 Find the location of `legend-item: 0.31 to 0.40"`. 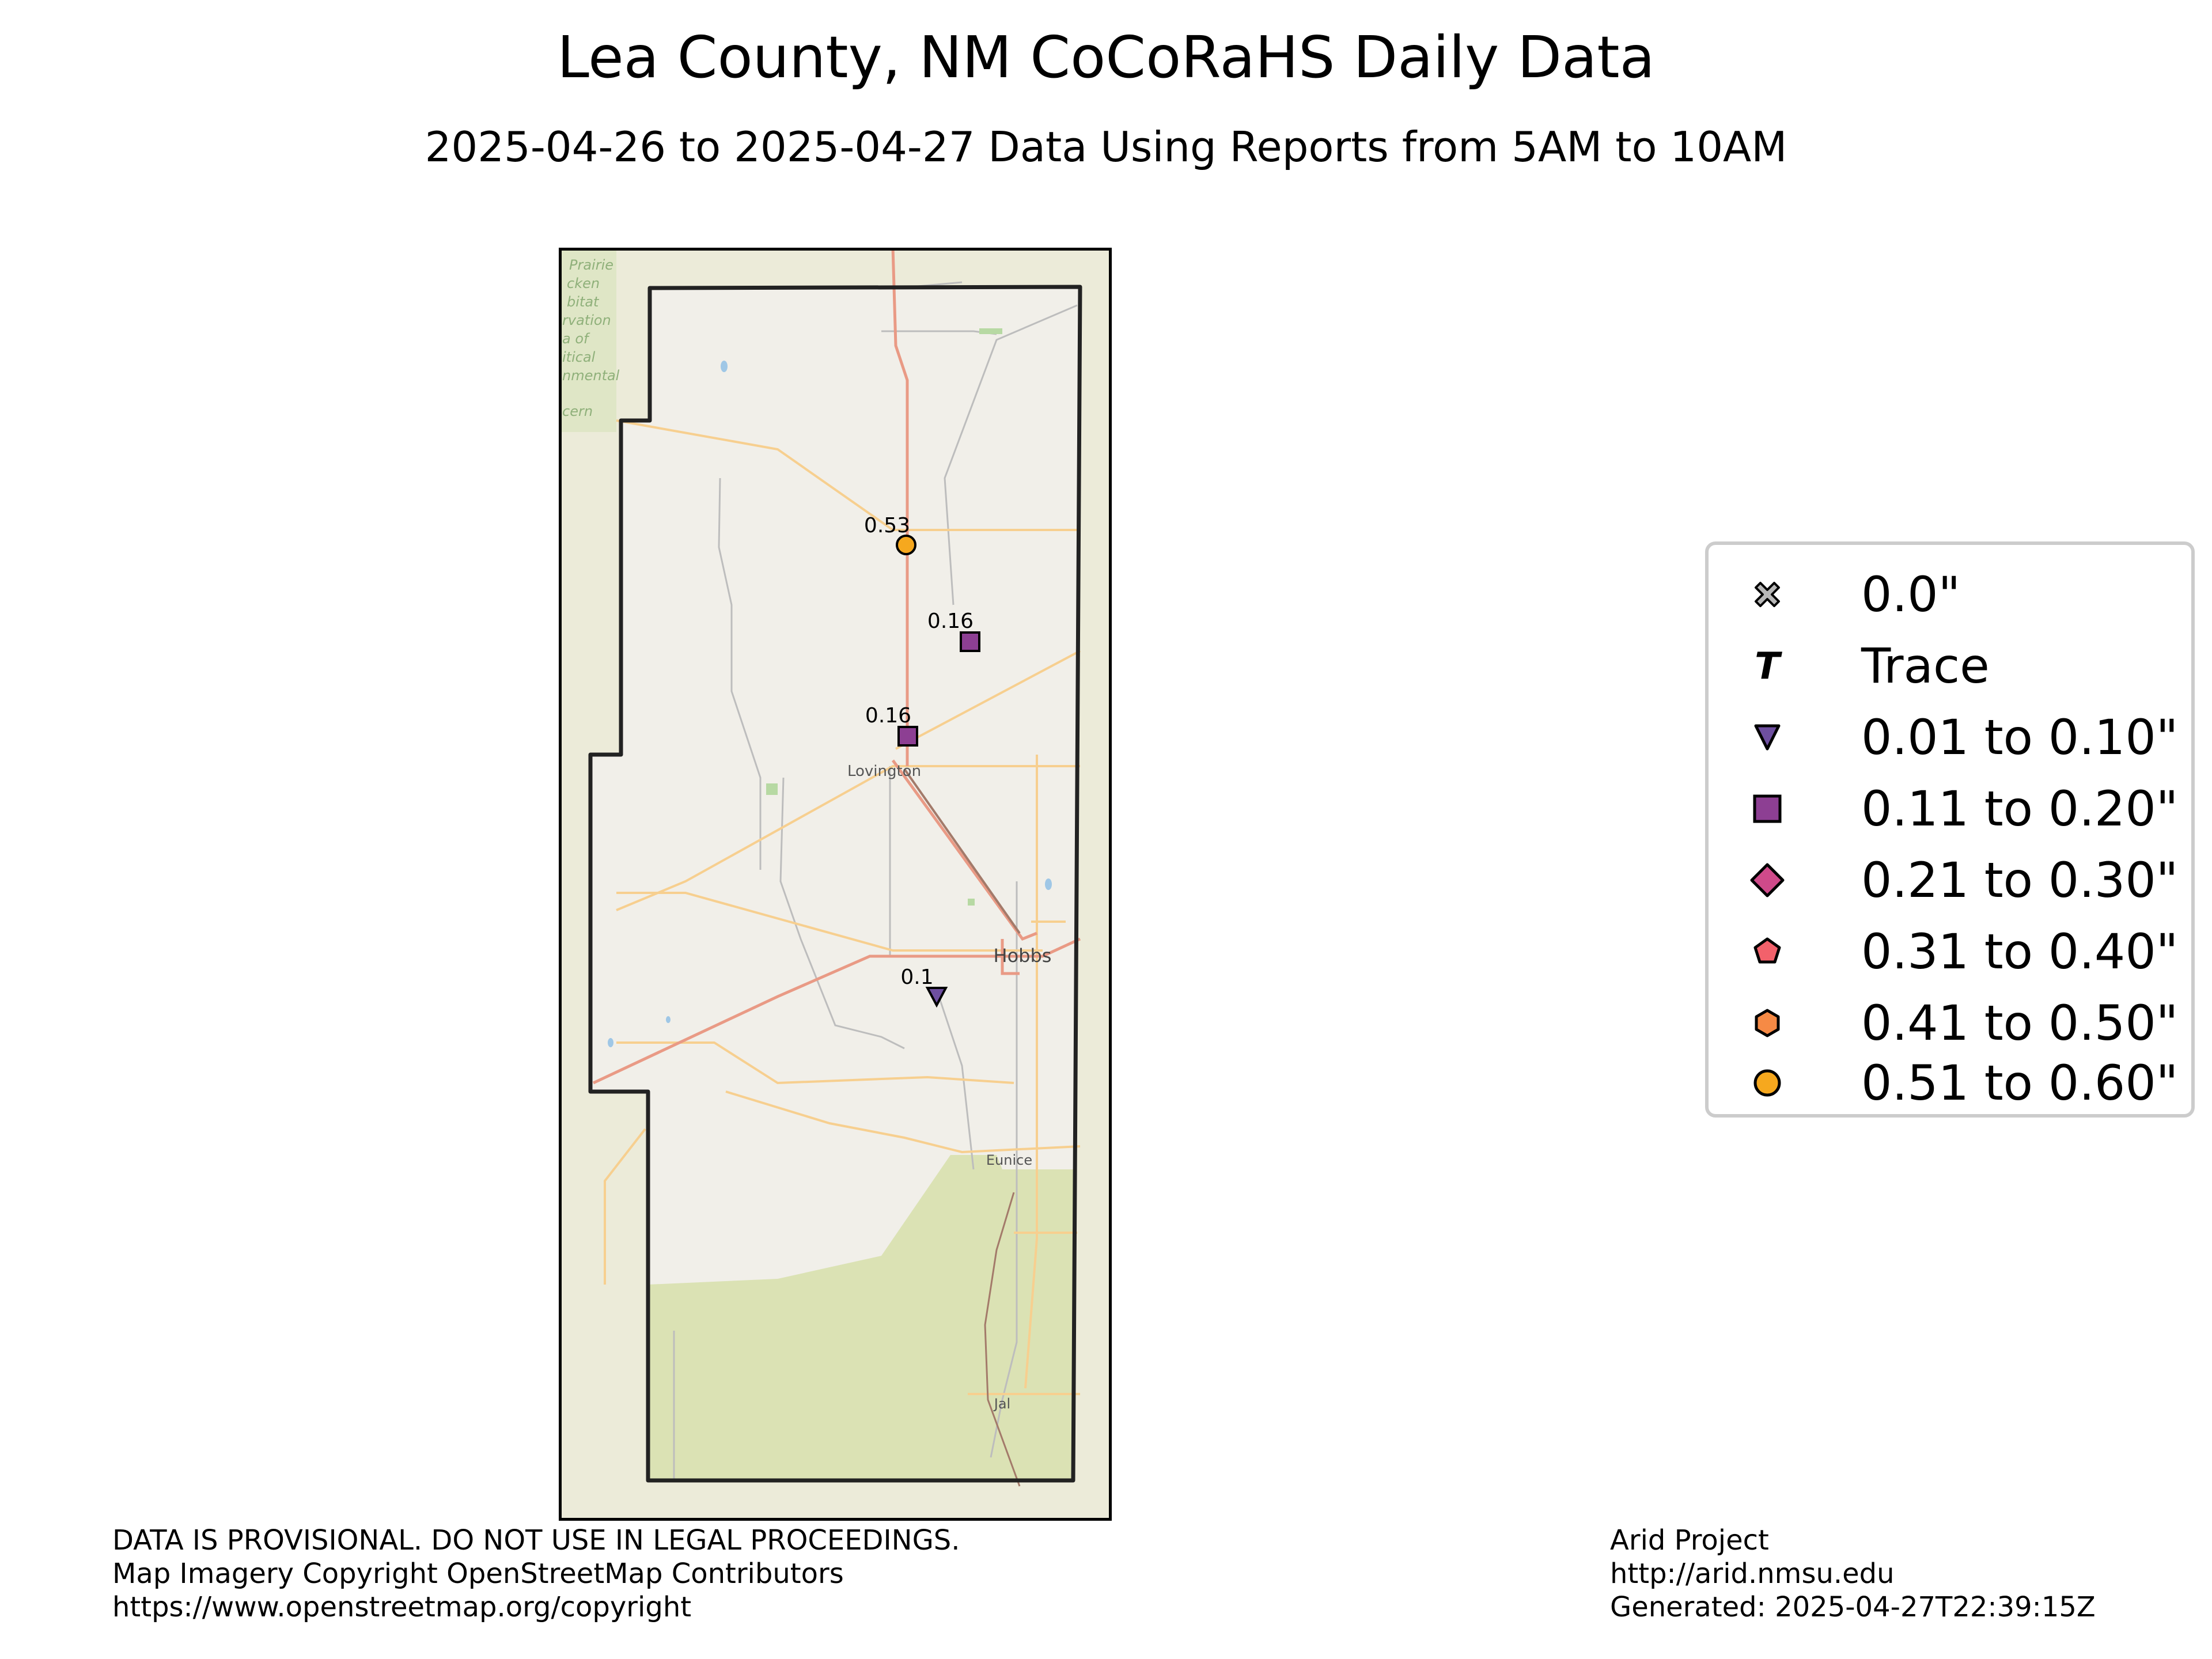

legend-item: 0.31 to 0.40" is located at coordinates (1950, 951).